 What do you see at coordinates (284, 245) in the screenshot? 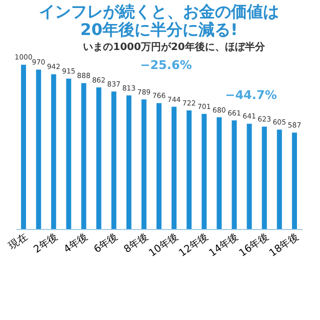
I see `x-tick-label: 18年後` at bounding box center [284, 245].